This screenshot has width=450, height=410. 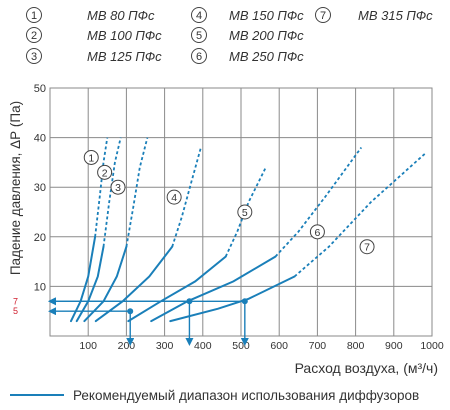 What do you see at coordinates (134, 284) in the screenshot?
I see `curve-4-solid` at bounding box center [134, 284].